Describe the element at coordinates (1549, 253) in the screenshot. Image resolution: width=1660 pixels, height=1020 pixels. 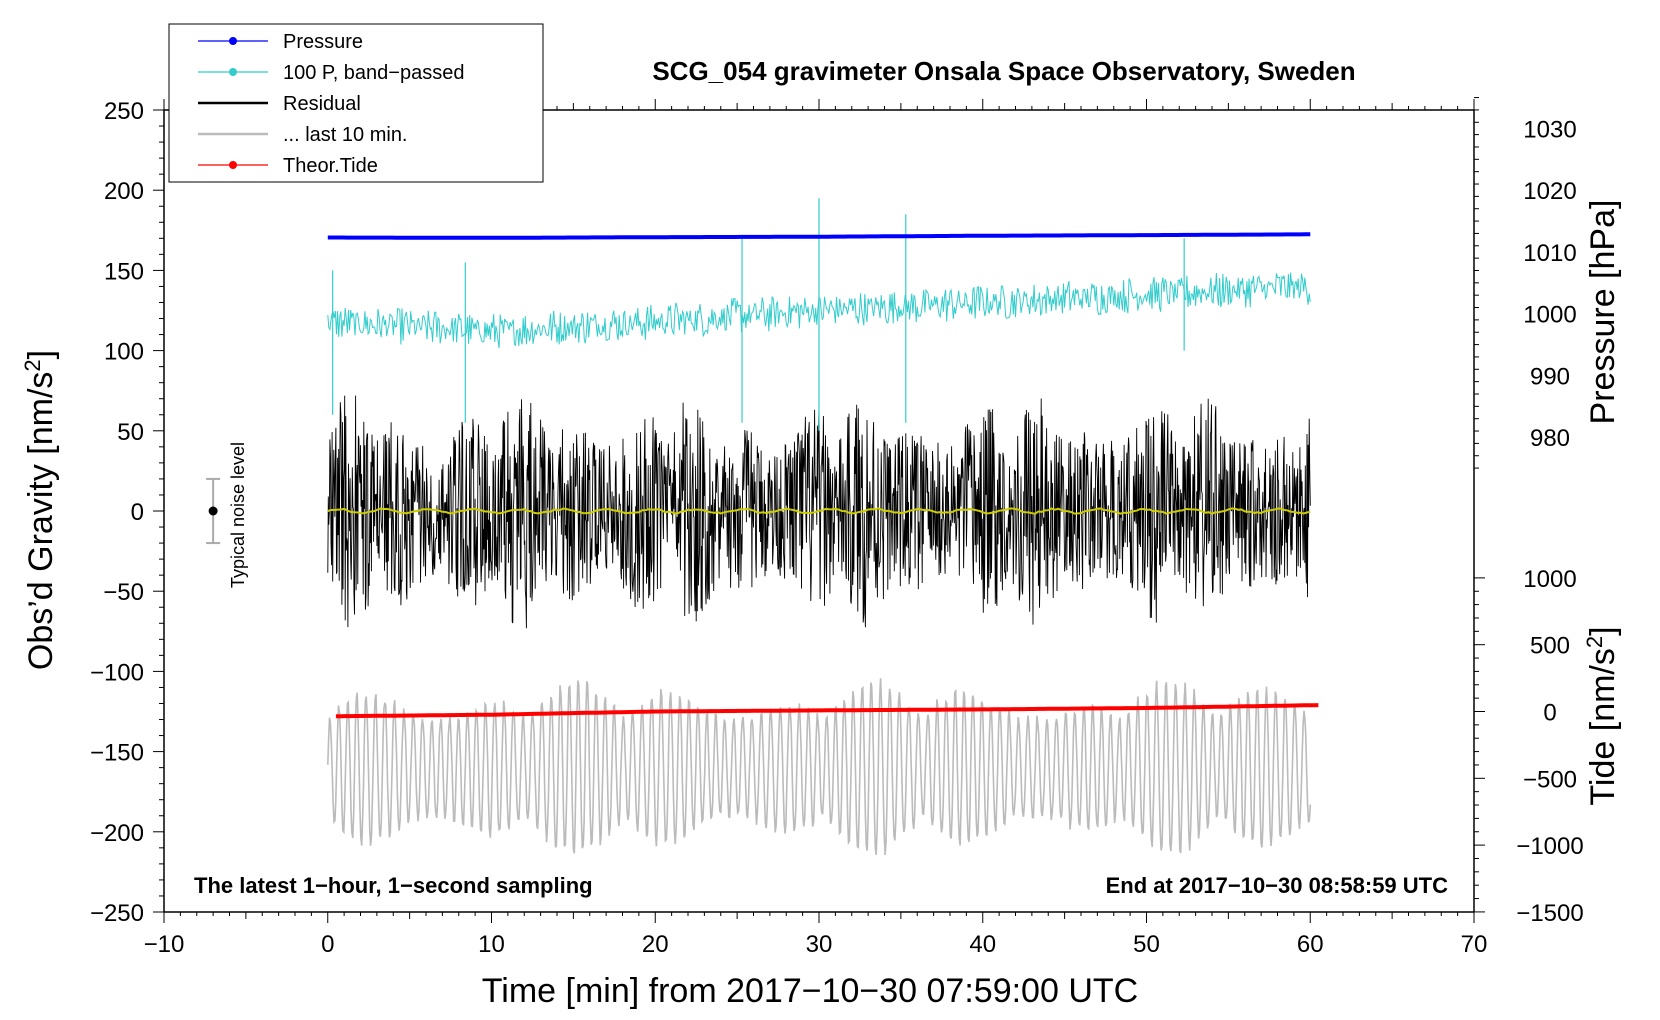
I see `pressure-tick-label: 1010` at that location.